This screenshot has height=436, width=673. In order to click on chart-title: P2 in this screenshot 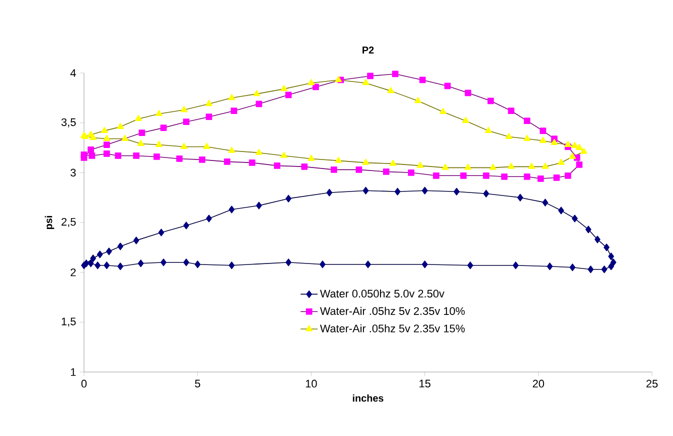, I will do `click(368, 50)`.